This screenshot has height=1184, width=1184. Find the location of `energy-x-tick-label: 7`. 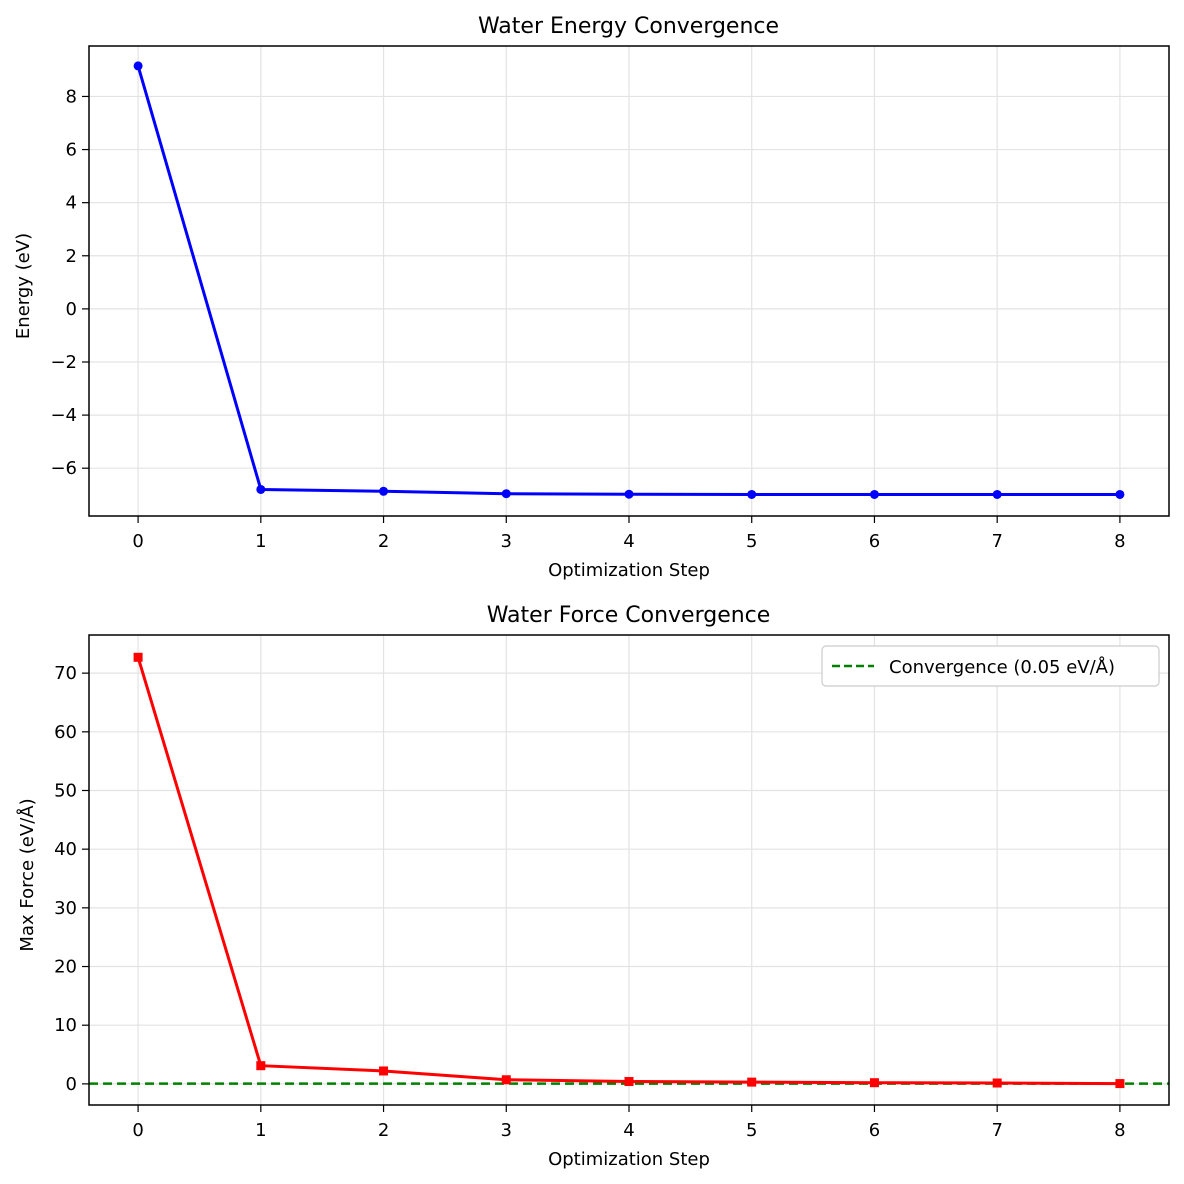

energy-x-tick-label: 7 is located at coordinates (996, 541).